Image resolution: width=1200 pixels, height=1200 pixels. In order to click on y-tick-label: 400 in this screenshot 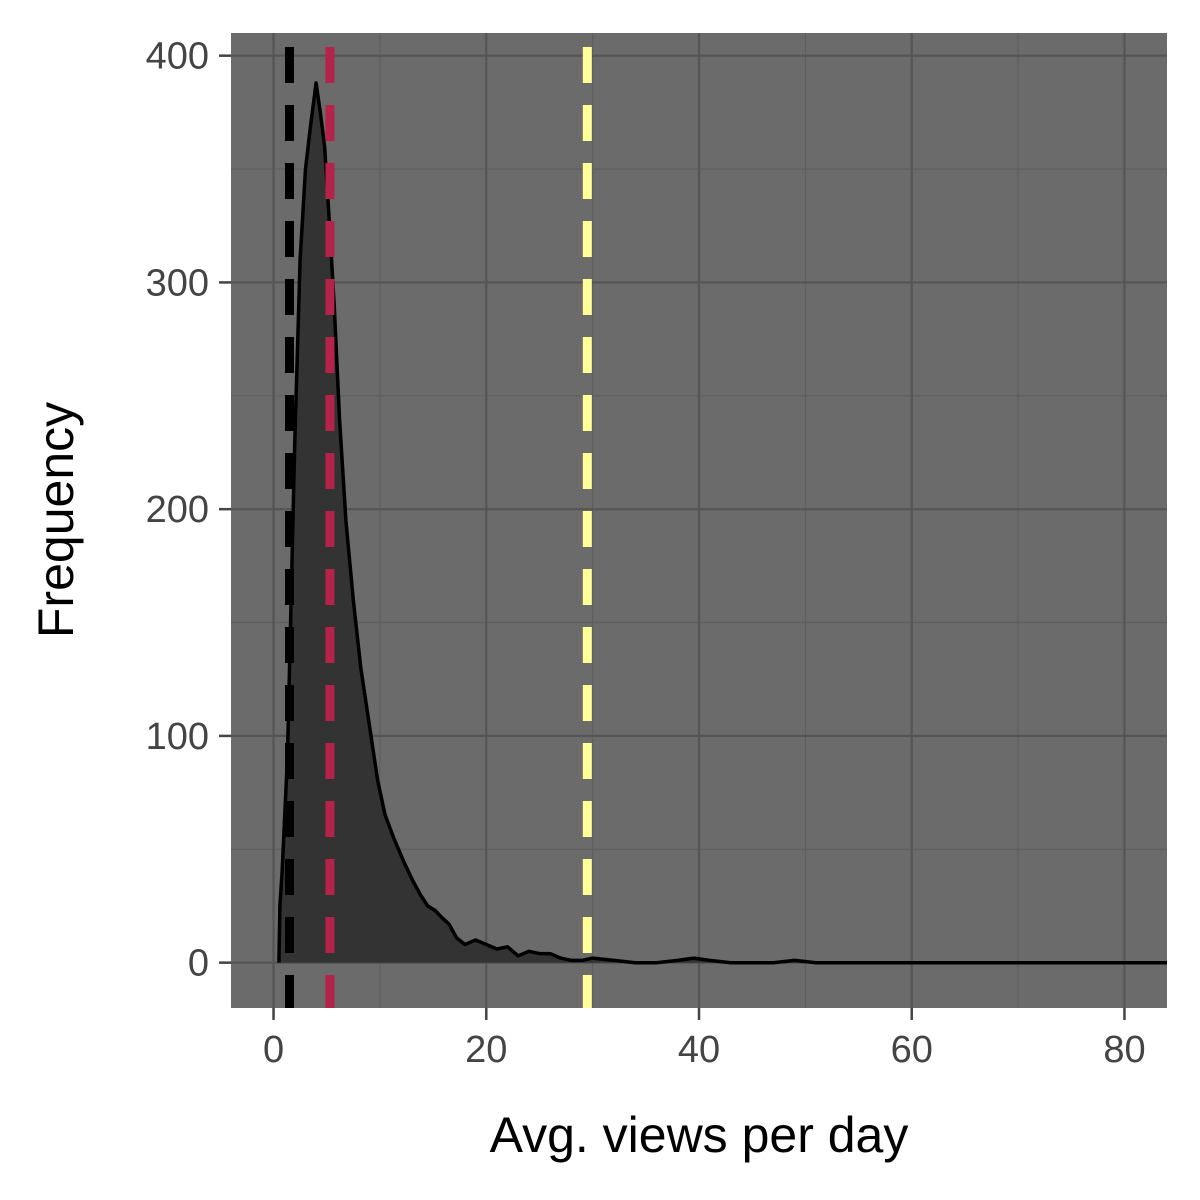, I will do `click(177, 57)`.